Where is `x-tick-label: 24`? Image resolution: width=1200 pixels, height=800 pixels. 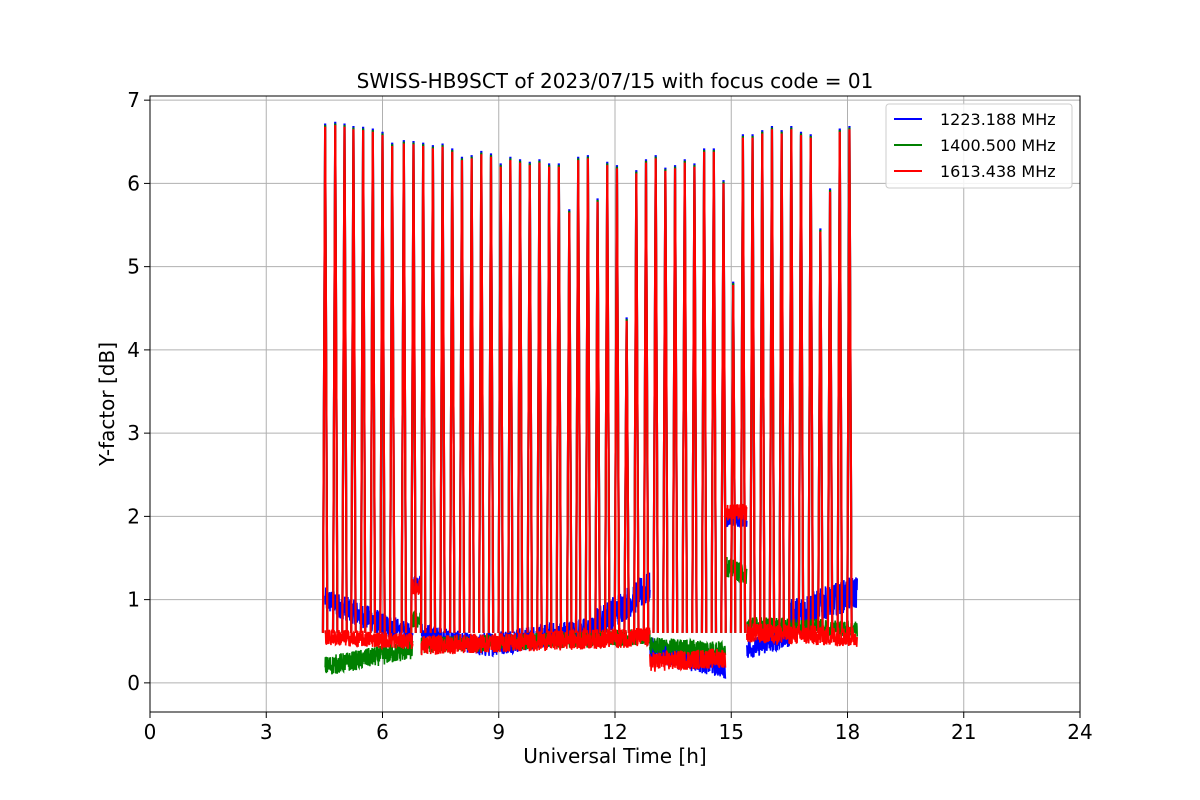 x-tick-label: 24 is located at coordinates (1079, 732).